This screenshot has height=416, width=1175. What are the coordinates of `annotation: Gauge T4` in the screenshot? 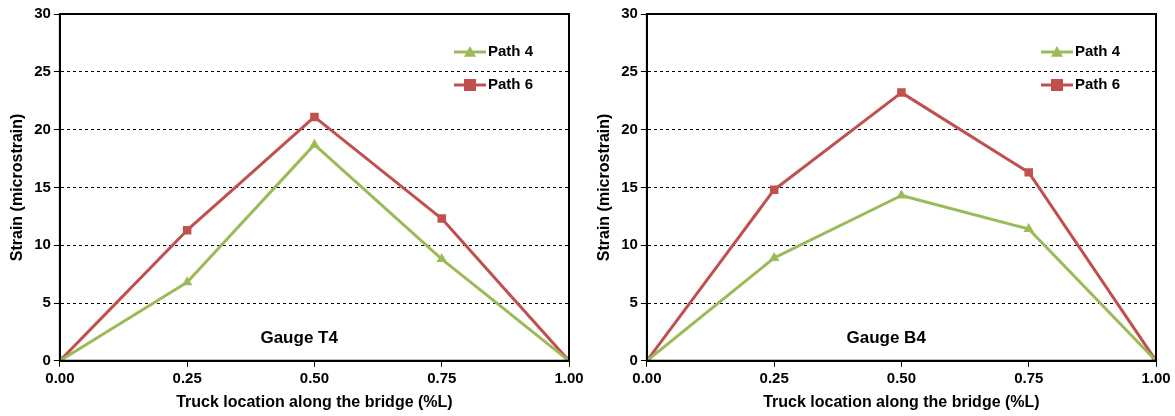 It's located at (299, 338).